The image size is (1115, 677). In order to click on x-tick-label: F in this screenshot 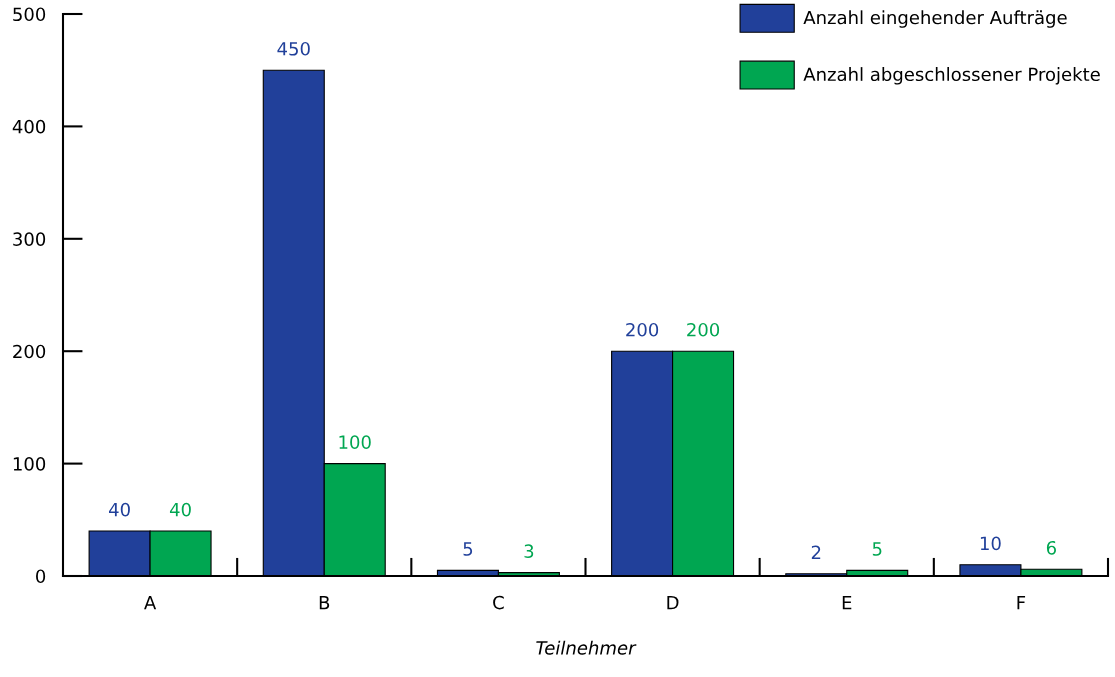, I will do `click(1021, 603)`.